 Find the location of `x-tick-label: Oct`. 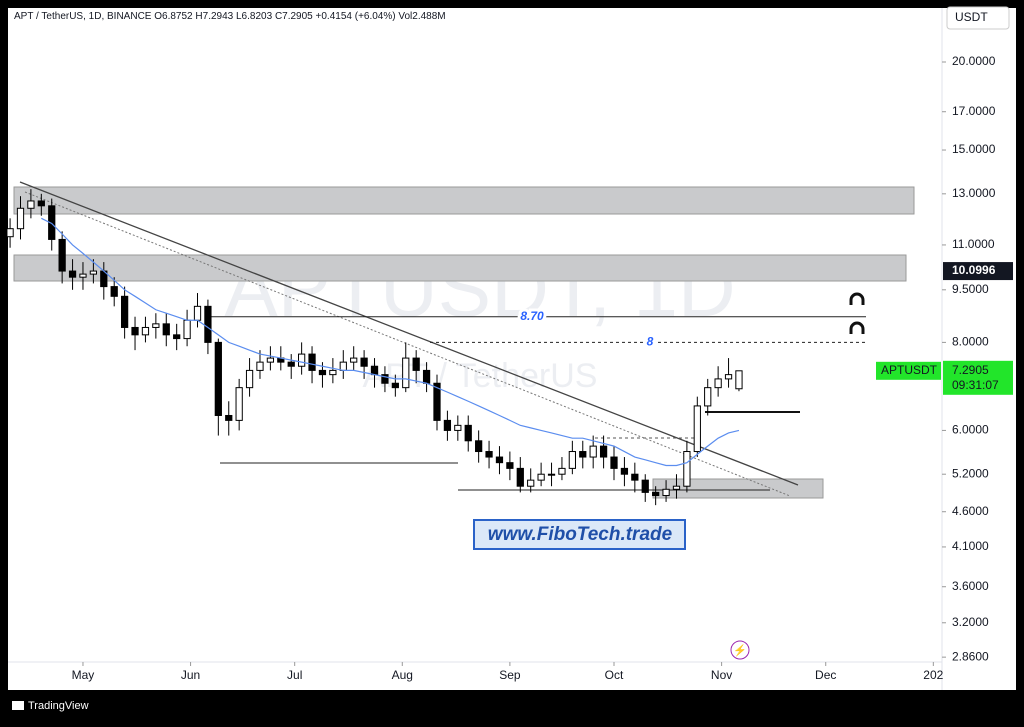

x-tick-label: Oct is located at coordinates (614, 675).